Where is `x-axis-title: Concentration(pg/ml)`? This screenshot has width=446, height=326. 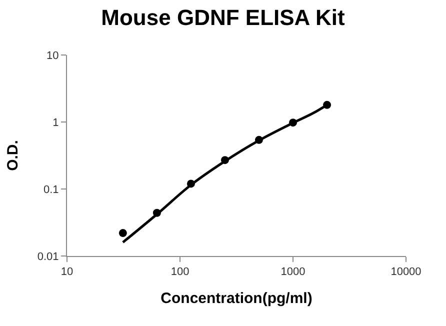
x-axis-title: Concentration(pg/ml) is located at coordinates (236, 299).